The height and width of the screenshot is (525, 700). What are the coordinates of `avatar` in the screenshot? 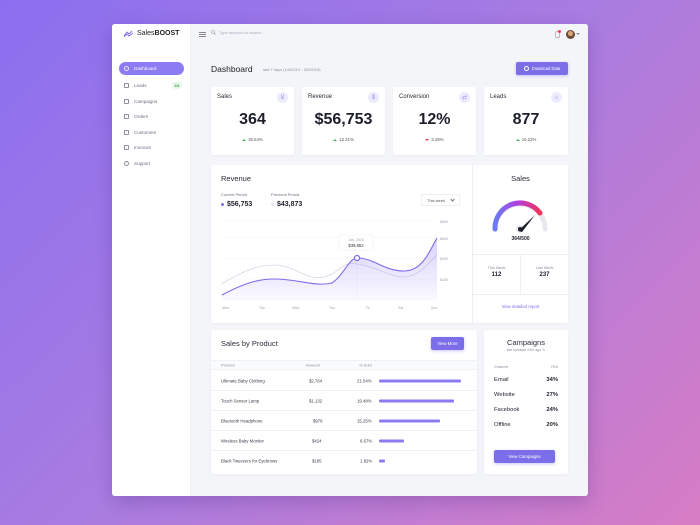 It's located at (570, 34).